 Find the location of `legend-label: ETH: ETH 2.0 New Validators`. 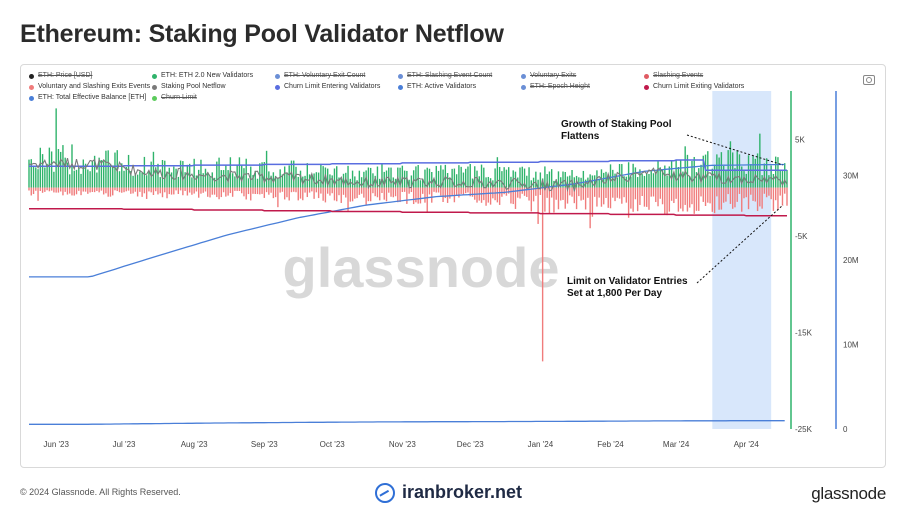

legend-label: ETH: ETH 2.0 New Validators is located at coordinates (207, 75).